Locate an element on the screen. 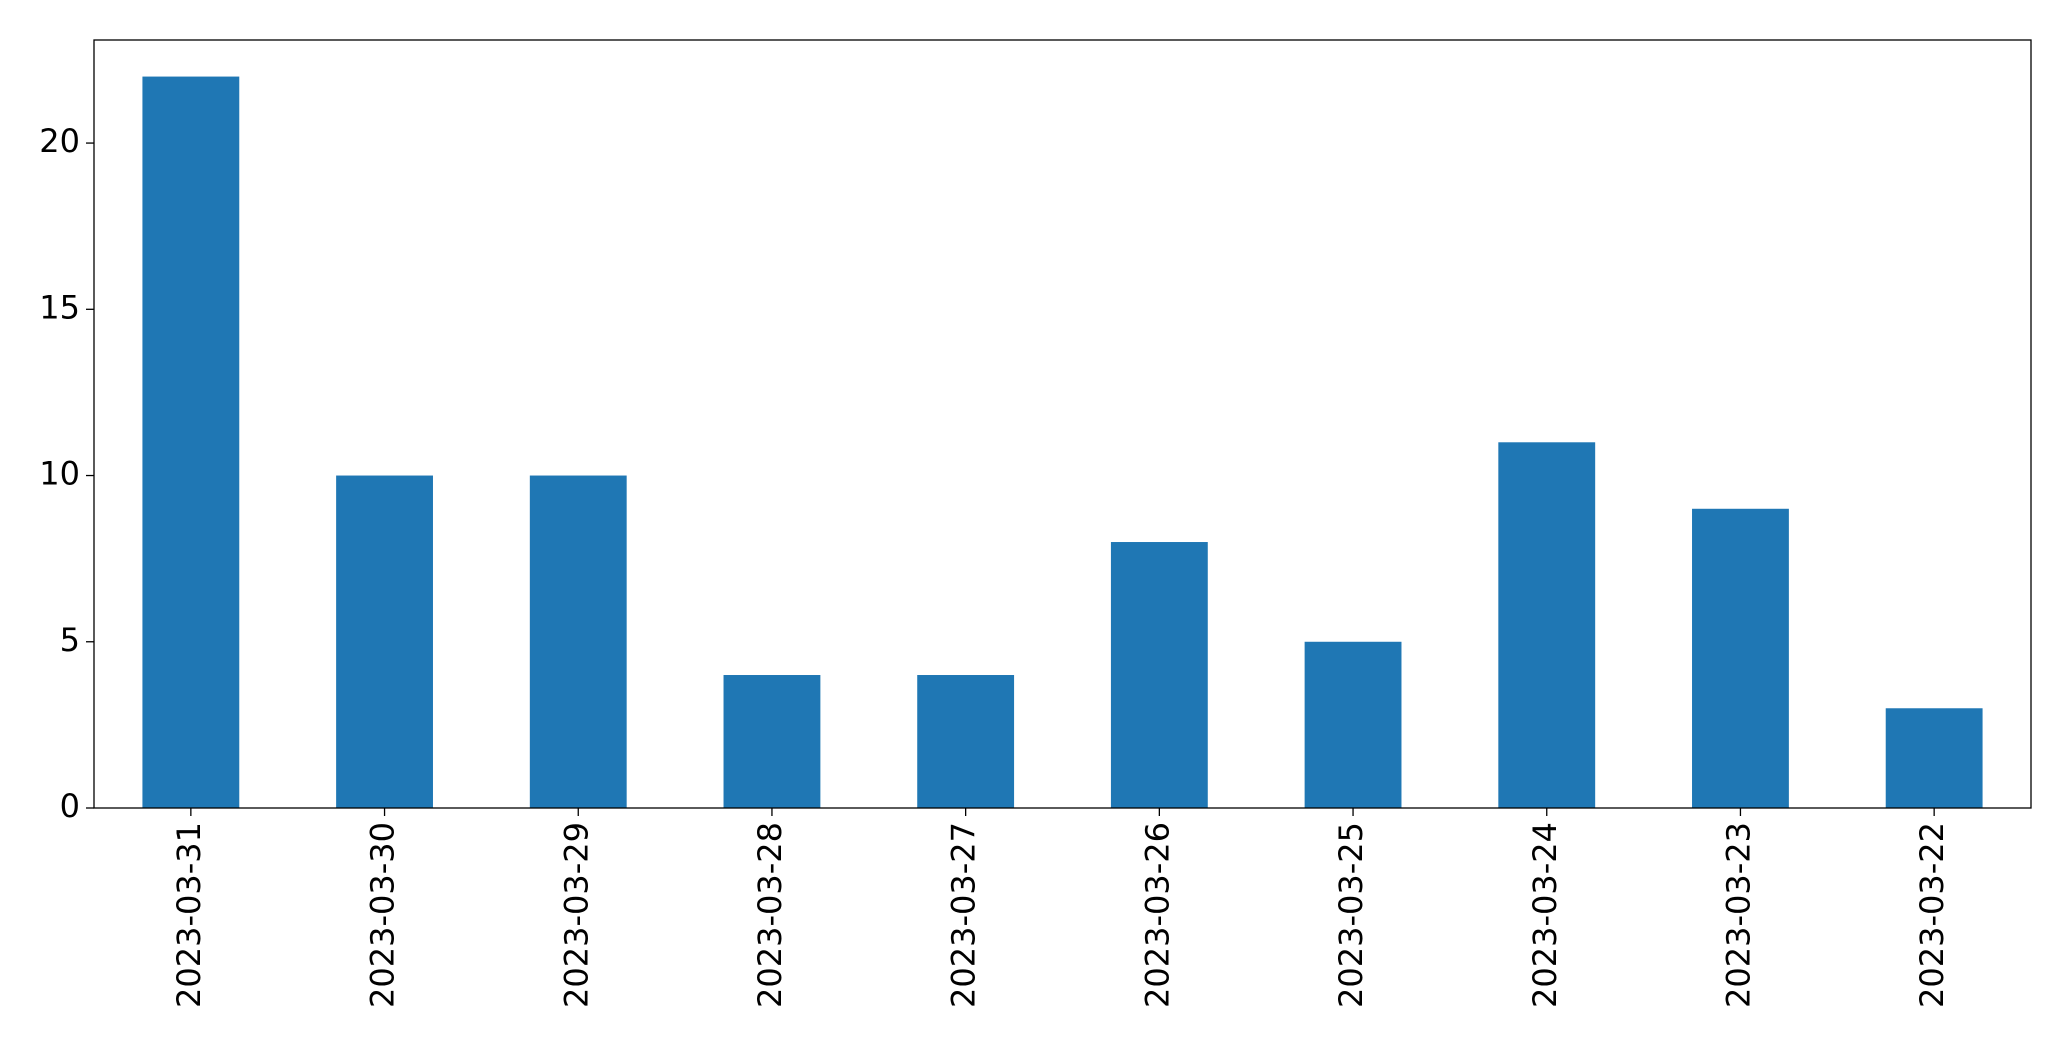 This screenshot has height=1061, width=2071. x-tick-label: 2023-03-28 is located at coordinates (770, 915).